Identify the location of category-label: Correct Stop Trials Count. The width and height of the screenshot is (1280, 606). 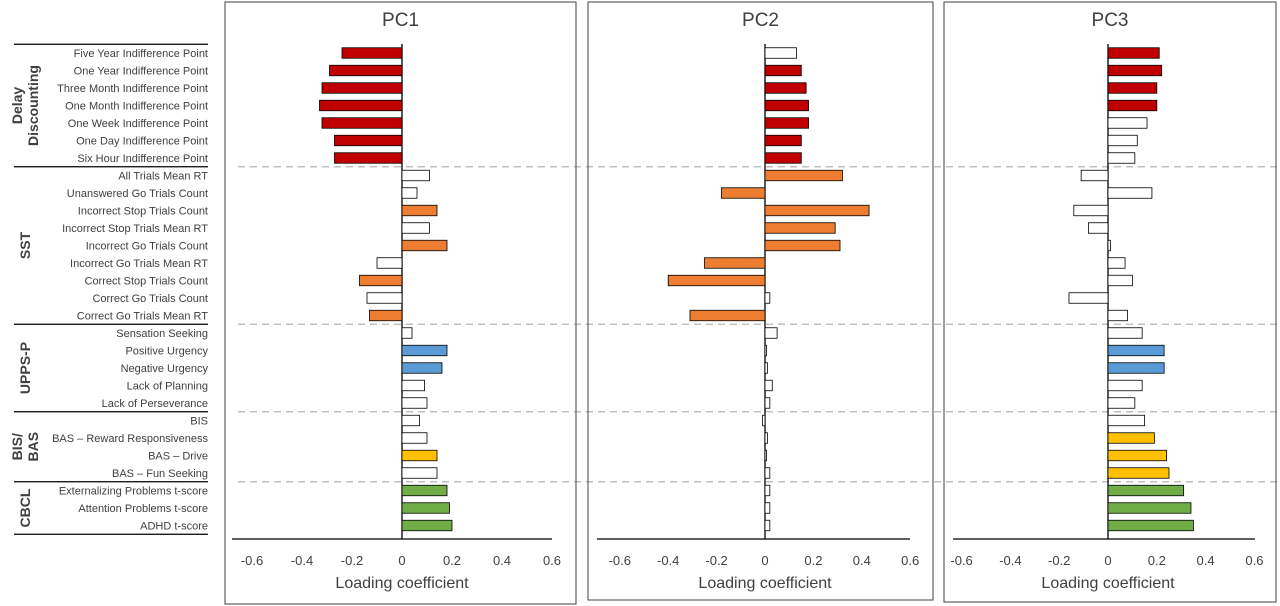
(147, 282).